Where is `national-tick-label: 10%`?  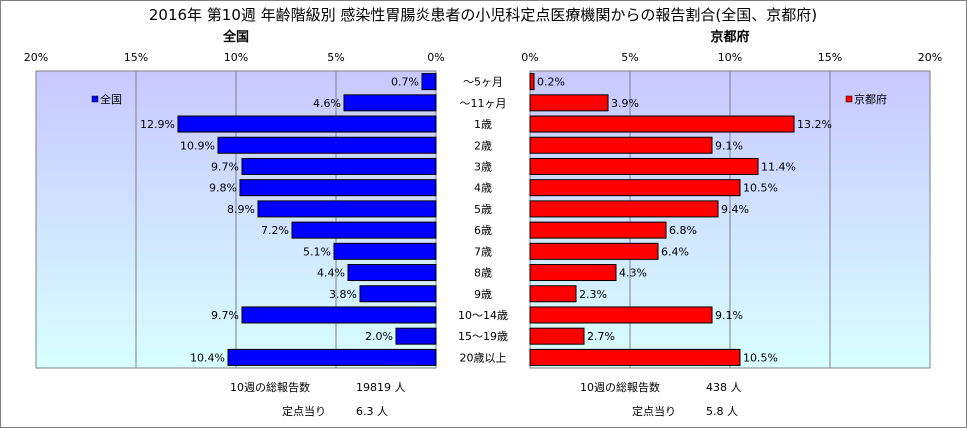
national-tick-label: 10% is located at coordinates (236, 57).